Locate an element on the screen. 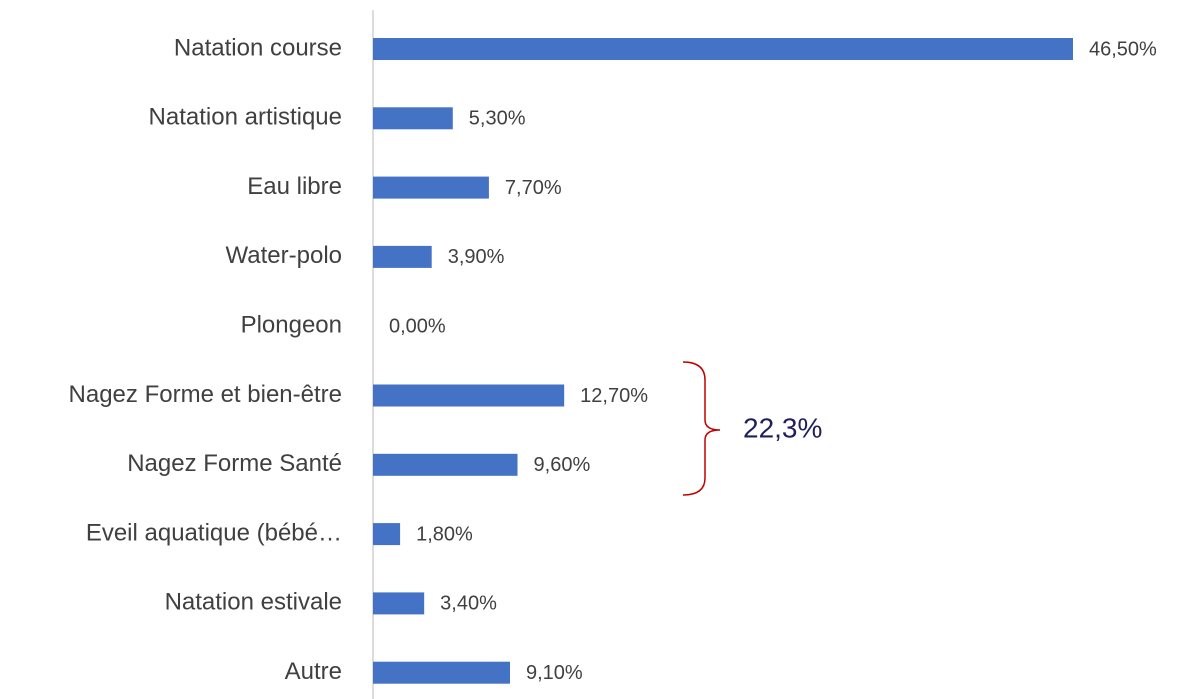  category-label: Plongeon is located at coordinates (291, 325).